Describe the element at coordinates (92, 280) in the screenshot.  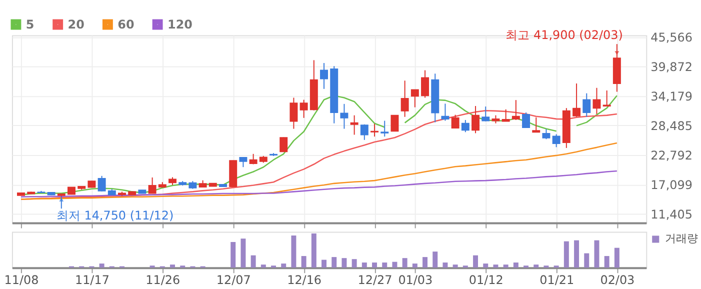
I see `x-tick-label: 11/17` at that location.